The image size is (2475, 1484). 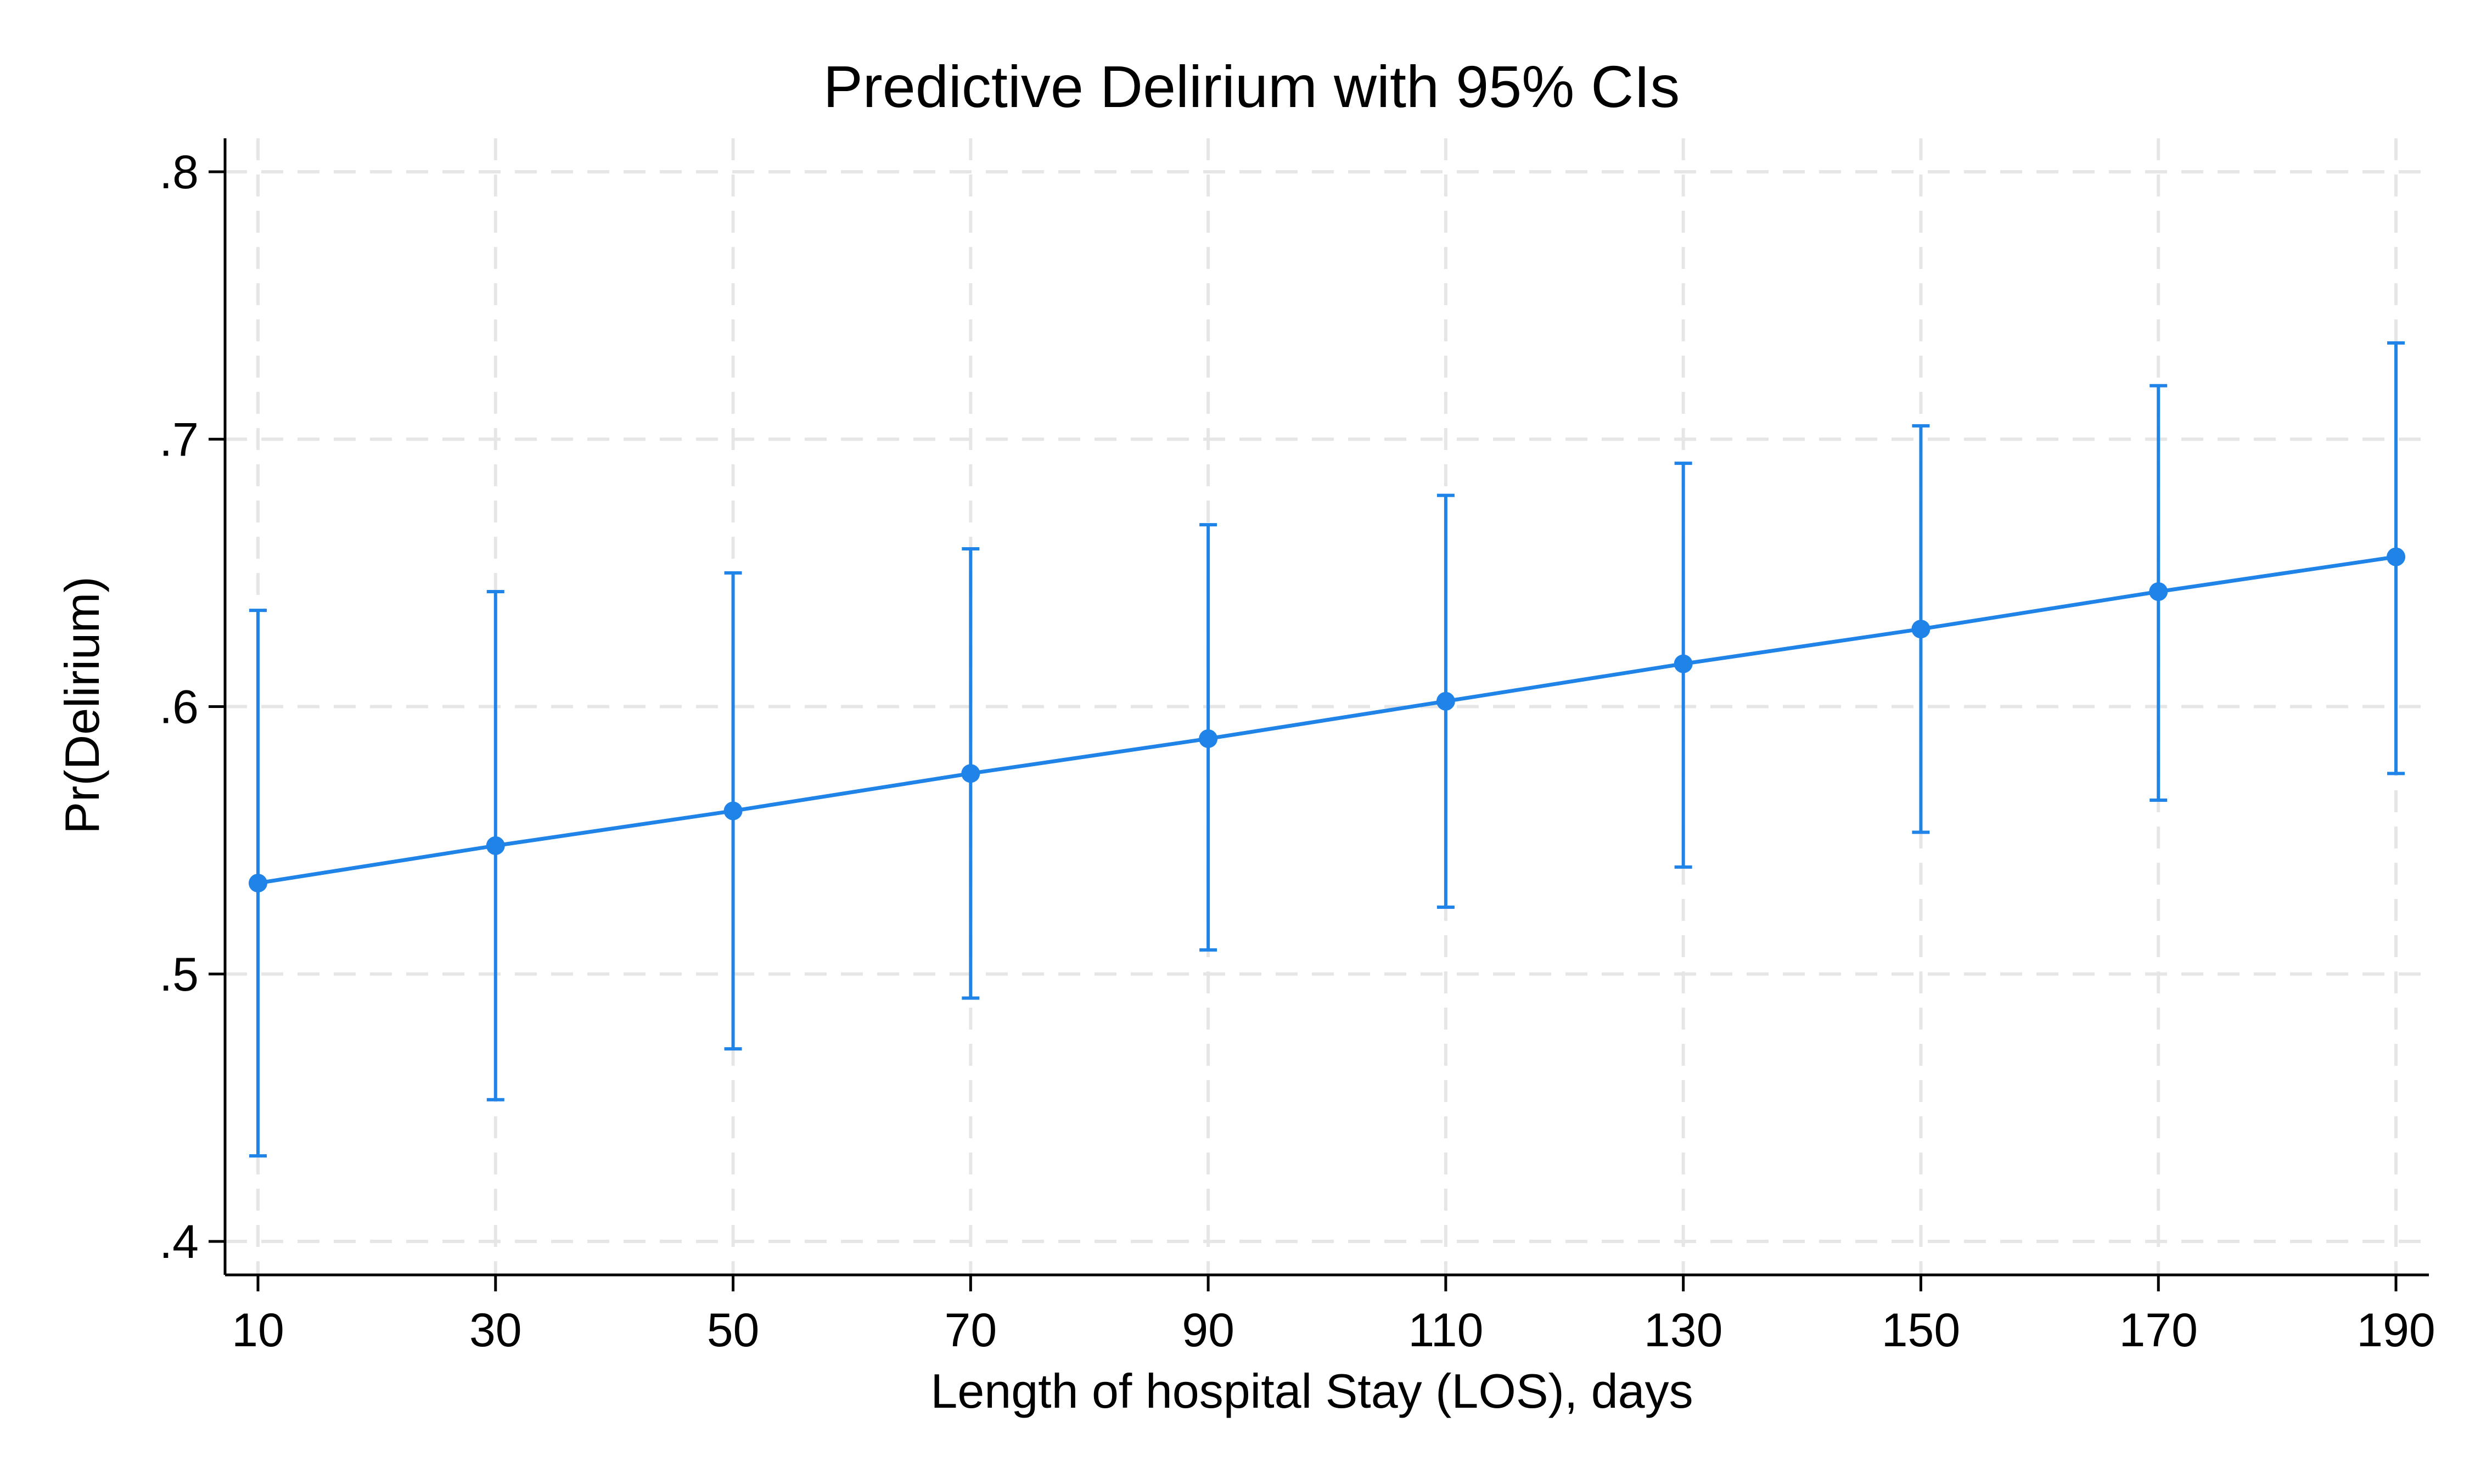 What do you see at coordinates (1683, 1330) in the screenshot?
I see `x-tick-label-6: 130` at bounding box center [1683, 1330].